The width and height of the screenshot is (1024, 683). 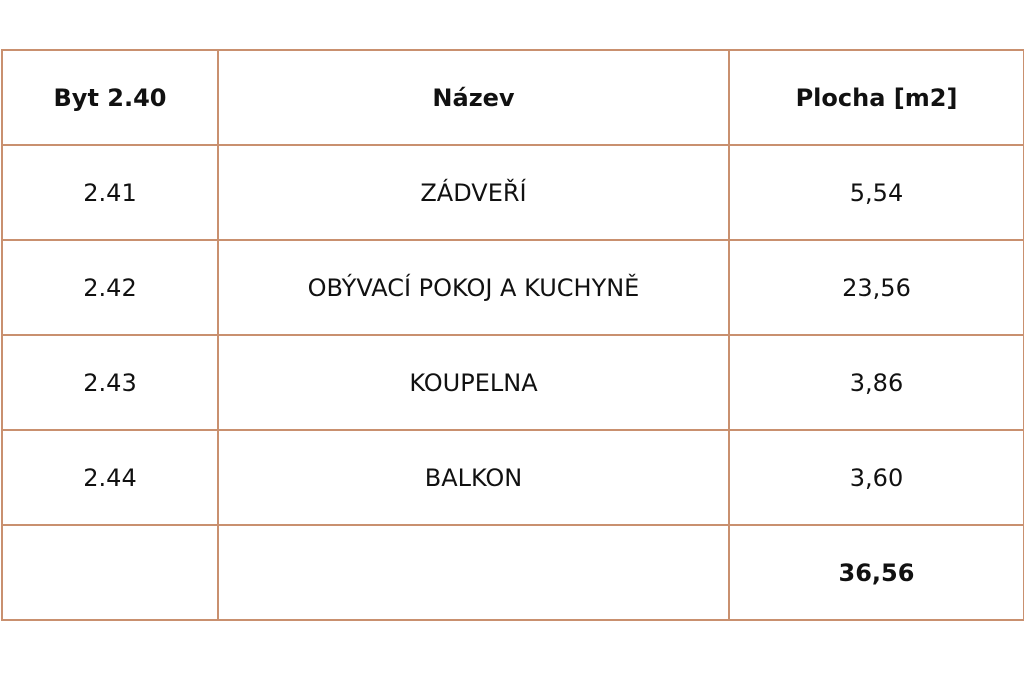 I want to click on table-row: 2.42 OBÝVACÍ POKOJ A KUCHYNĚ 23,56, so click(x=512, y=287).